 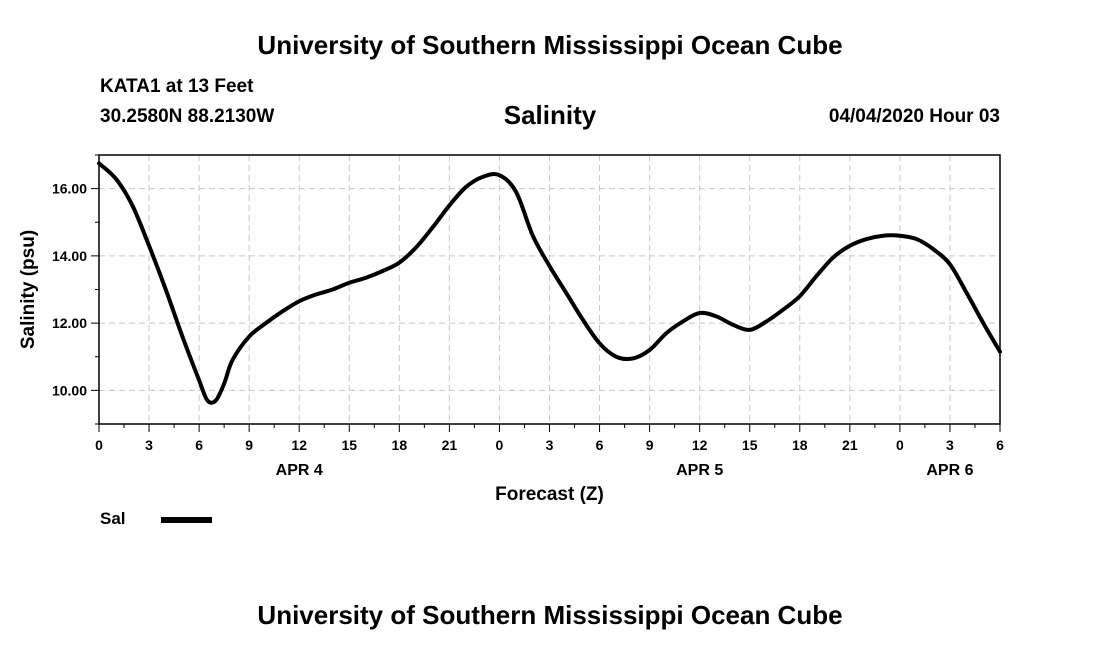 What do you see at coordinates (914, 116) in the screenshot?
I see `datetime-label: 04/04/2020 Hour 03` at bounding box center [914, 116].